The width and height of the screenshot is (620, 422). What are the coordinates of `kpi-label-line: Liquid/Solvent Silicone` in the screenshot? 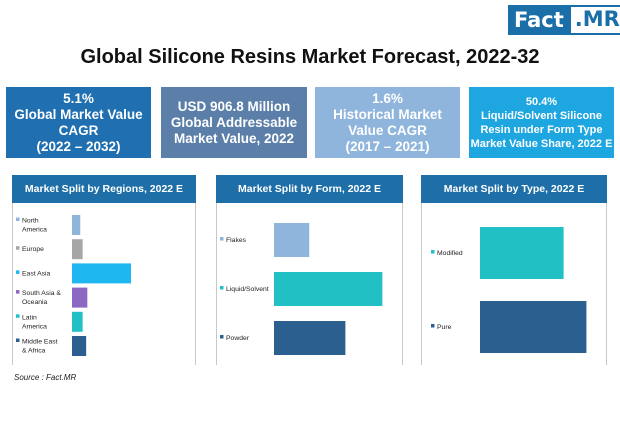 It's located at (541, 115).